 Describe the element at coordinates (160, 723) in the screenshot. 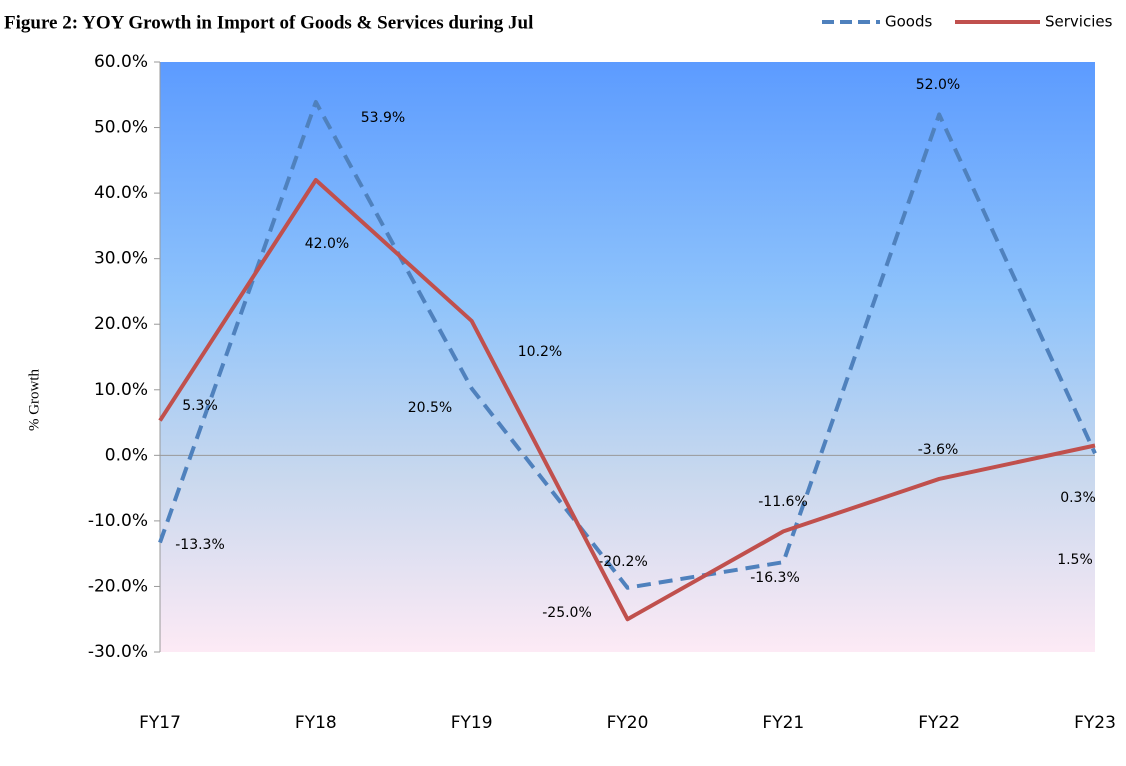

I see `x-tick-label: FY17` at that location.